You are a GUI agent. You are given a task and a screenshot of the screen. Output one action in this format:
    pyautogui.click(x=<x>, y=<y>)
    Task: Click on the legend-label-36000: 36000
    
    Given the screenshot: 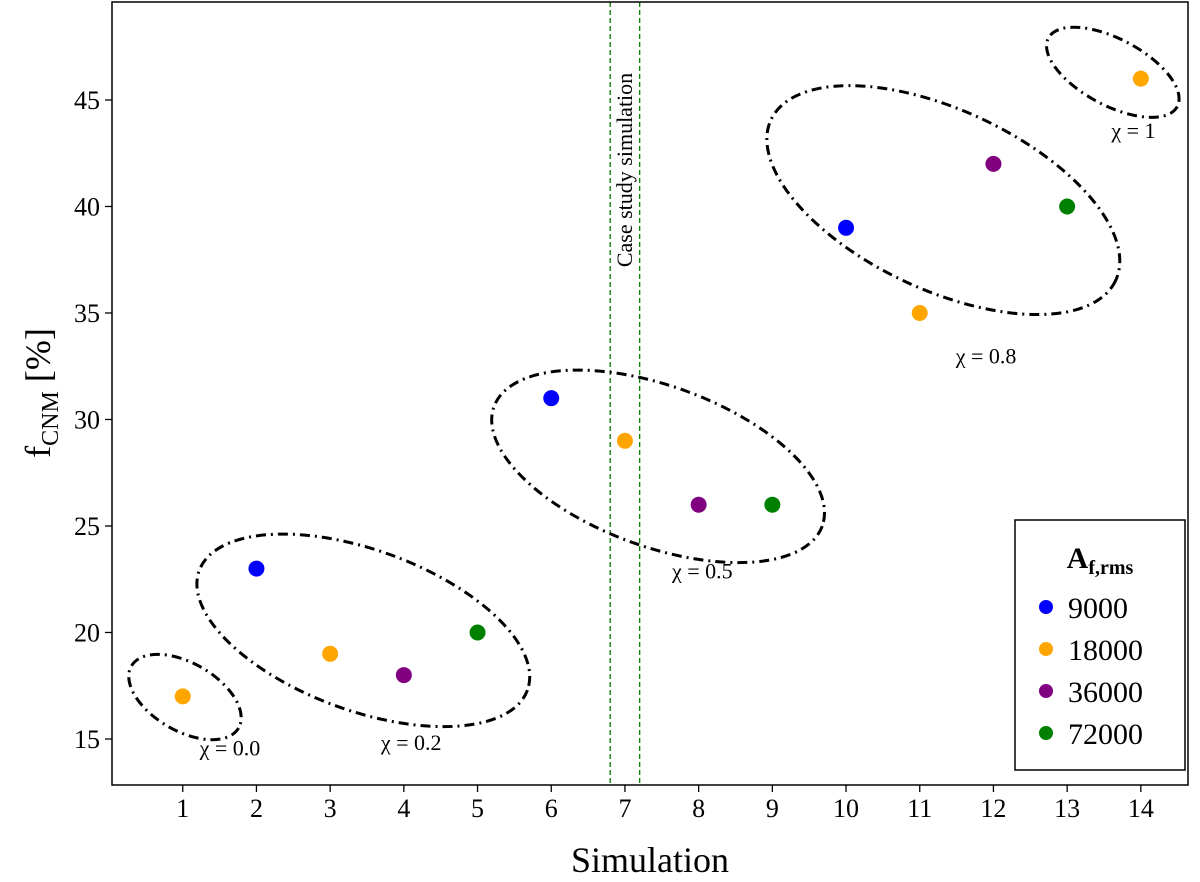 What is the action you would take?
    pyautogui.click(x=1105, y=692)
    